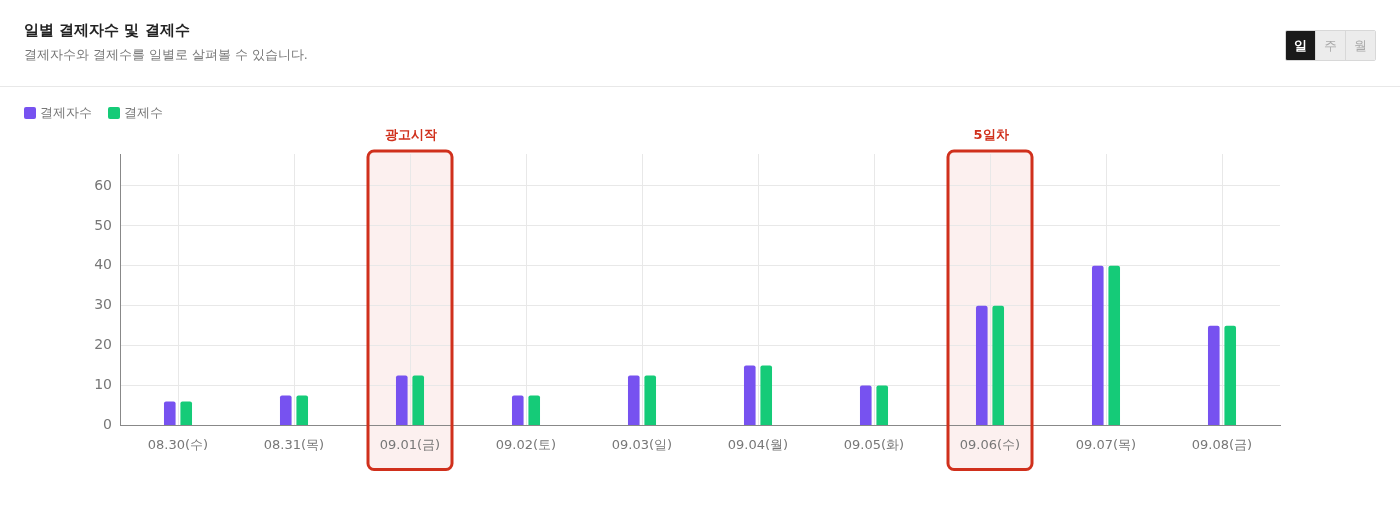 The width and height of the screenshot is (1400, 510). I want to click on x-tick-label: 09.03(일), so click(642, 444).